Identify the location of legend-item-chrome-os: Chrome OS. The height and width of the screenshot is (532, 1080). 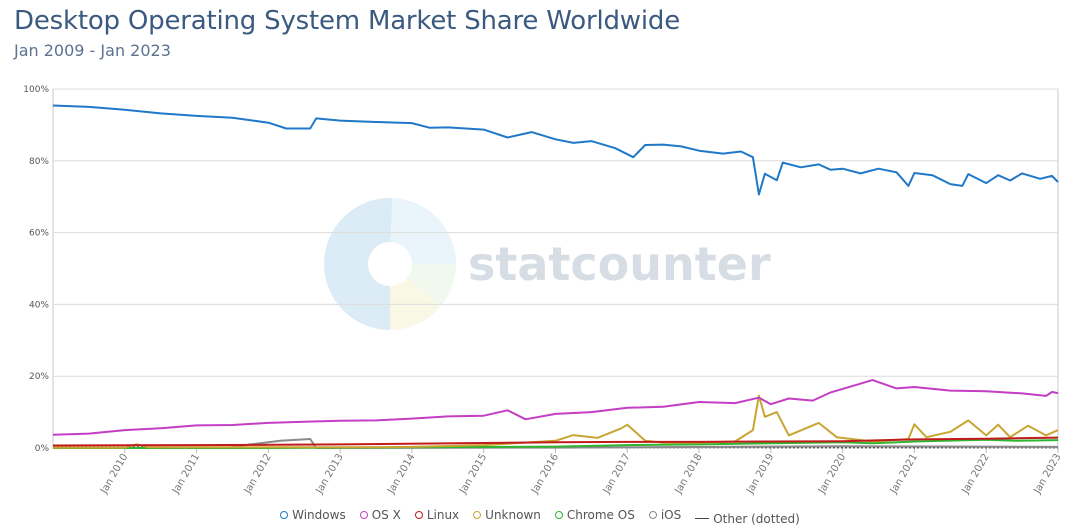
(594, 515).